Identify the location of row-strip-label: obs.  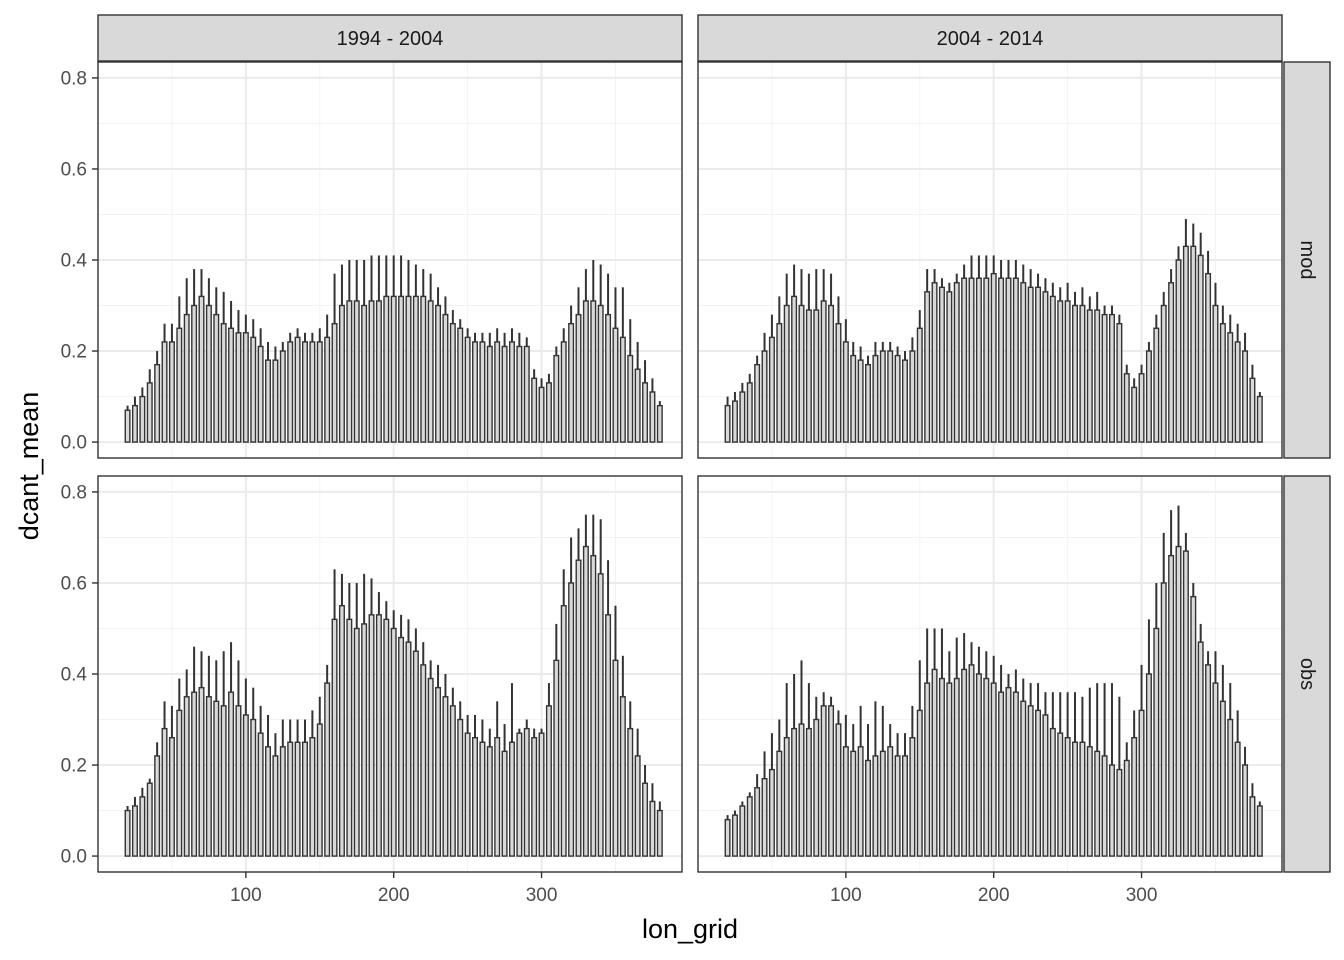
(1307, 674).